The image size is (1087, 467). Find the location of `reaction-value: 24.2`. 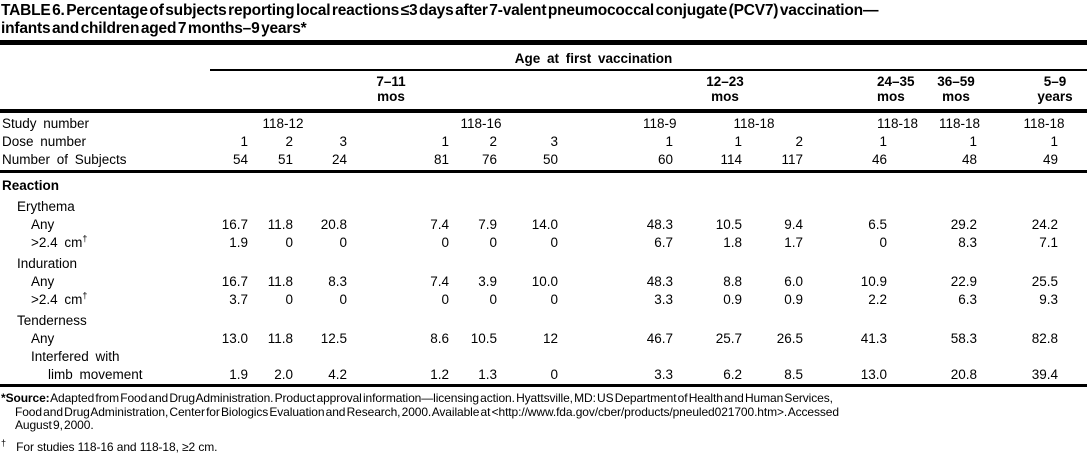

reaction-value: 24.2 is located at coordinates (1044, 224).